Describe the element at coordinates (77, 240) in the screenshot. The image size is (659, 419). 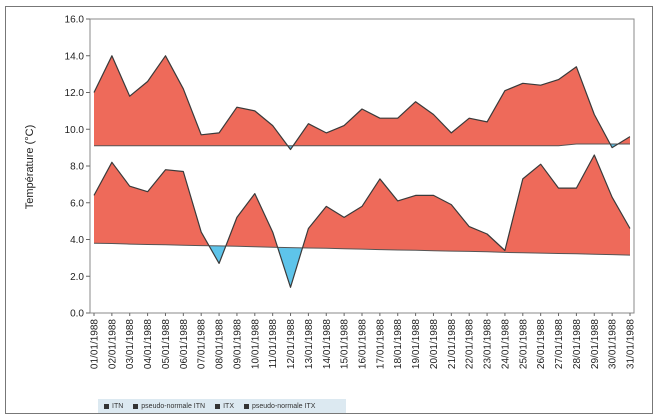
I see `y-tick-label: 4.0` at that location.